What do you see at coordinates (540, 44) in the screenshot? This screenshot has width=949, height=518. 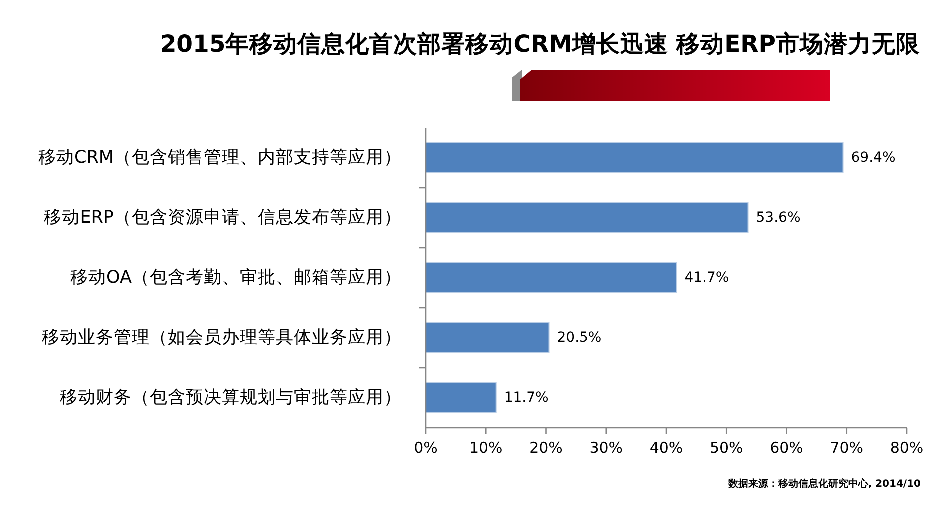 I see `title: 2015年移动信息化首次部署移动CRM增长迅速 移动ERP市场潜力无限` at bounding box center [540, 44].